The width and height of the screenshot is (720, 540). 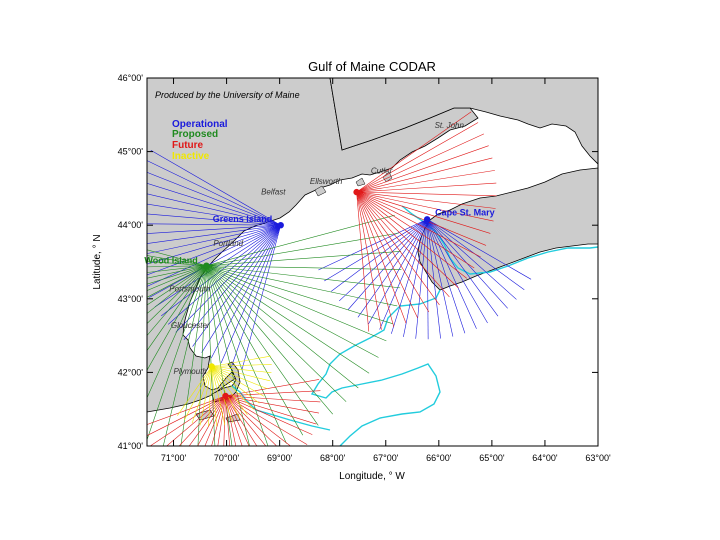 What do you see at coordinates (170, 261) in the screenshot?
I see `station-label: Wood Island` at bounding box center [170, 261].